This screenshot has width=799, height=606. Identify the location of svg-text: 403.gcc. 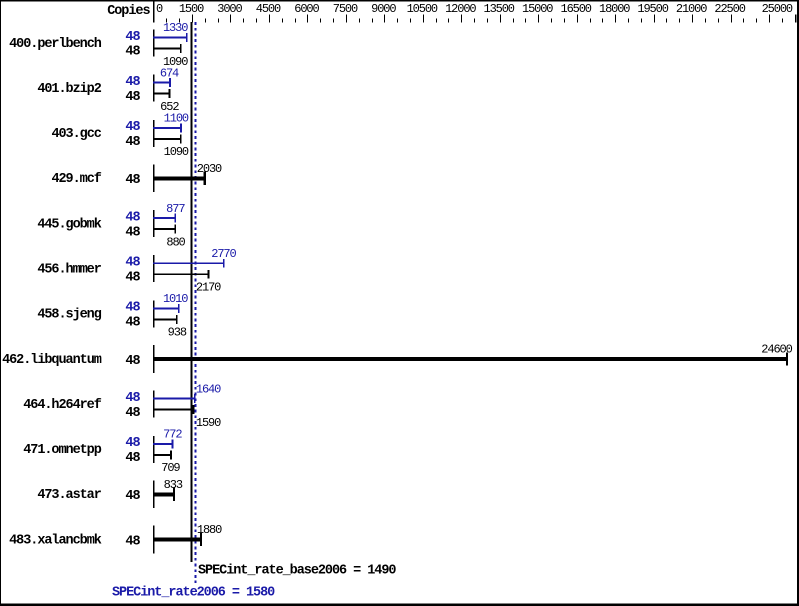
(76, 134).